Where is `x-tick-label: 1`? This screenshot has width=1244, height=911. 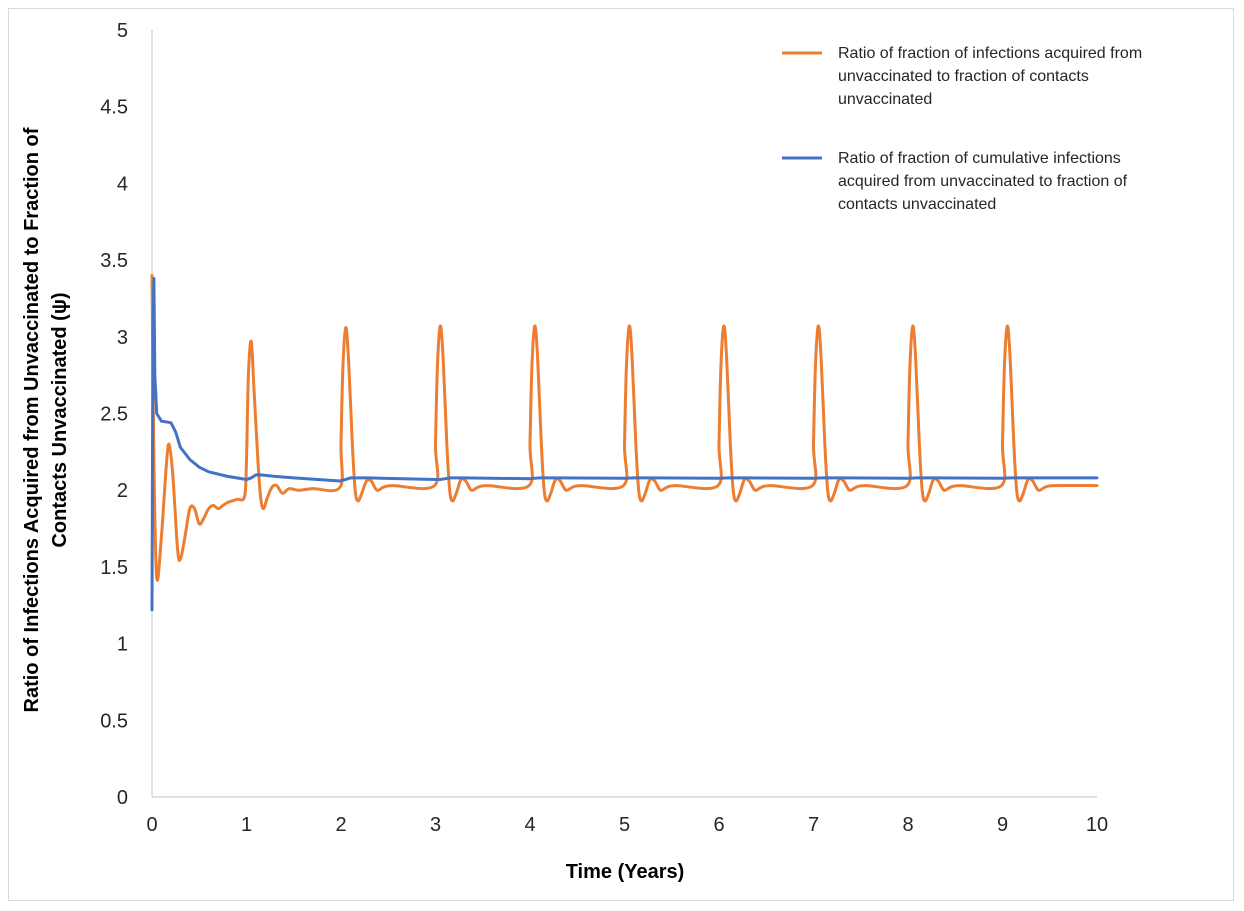
x-tick-label: 1 is located at coordinates (246, 825).